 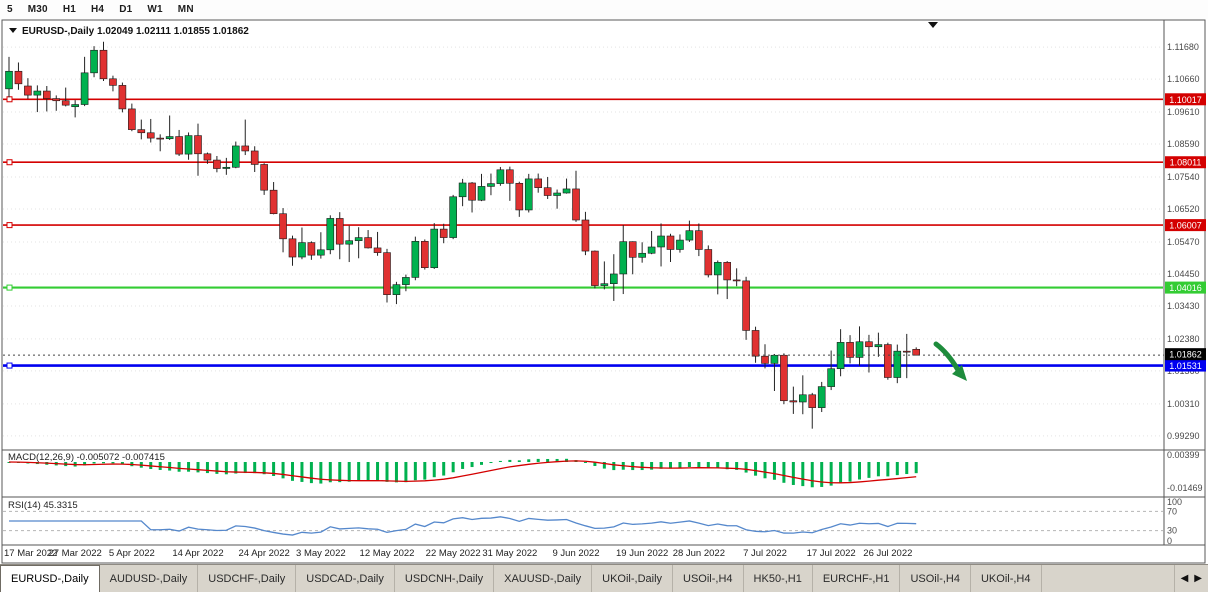 What do you see at coordinates (935, 578) in the screenshot?
I see `tab-usoil-h4-10: USOil-,H4` at bounding box center [935, 578].